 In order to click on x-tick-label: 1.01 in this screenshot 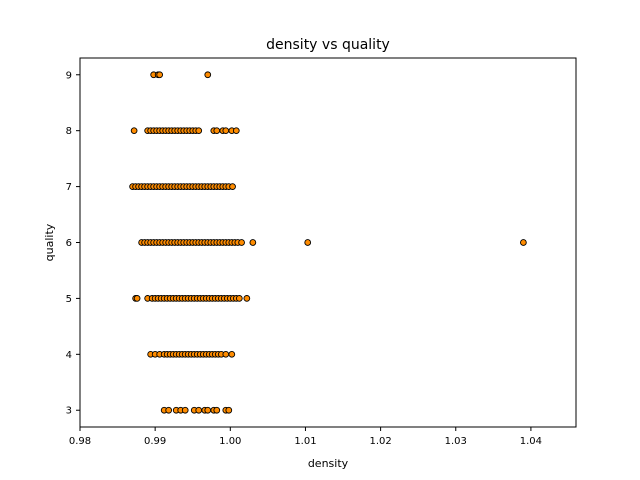, I will do `click(305, 441)`.